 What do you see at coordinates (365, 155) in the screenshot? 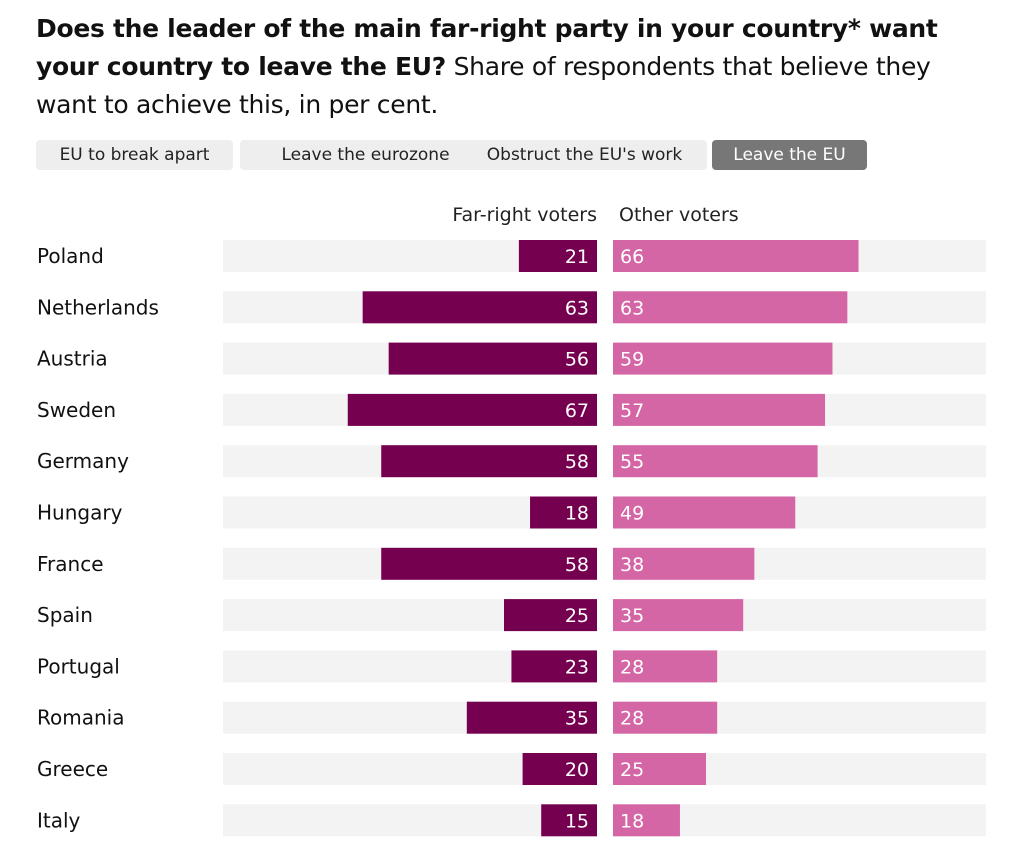
I see `tab-leave-the-eurozone: Leave the eurozone` at bounding box center [365, 155].